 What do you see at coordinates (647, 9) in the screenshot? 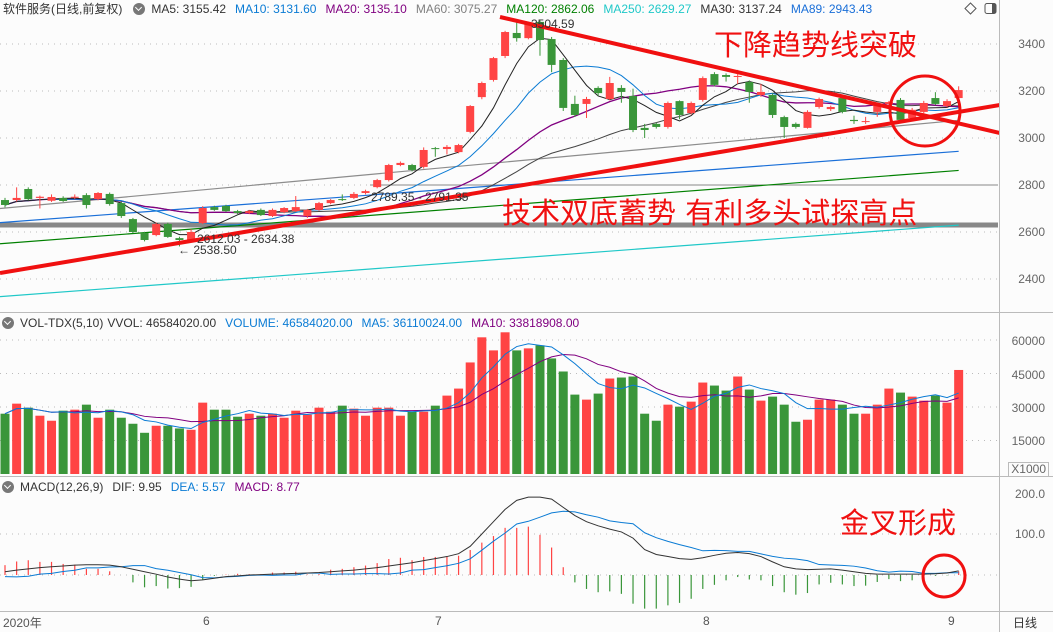
I see `ma-value: MA250: 2629.27` at bounding box center [647, 9].